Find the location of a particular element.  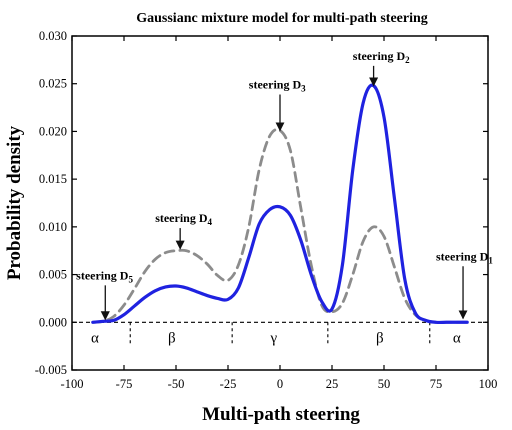

y-tick-label: 0.030 is located at coordinates (53, 36).